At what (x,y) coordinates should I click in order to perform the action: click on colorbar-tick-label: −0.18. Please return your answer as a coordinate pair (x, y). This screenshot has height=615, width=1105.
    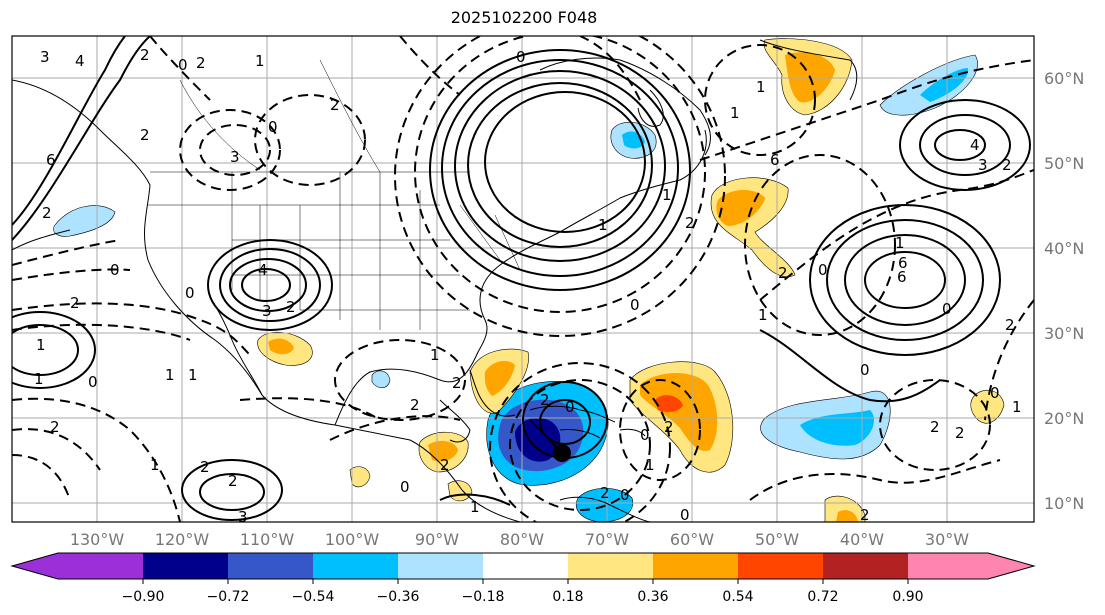
    Looking at the image, I should click on (483, 597).